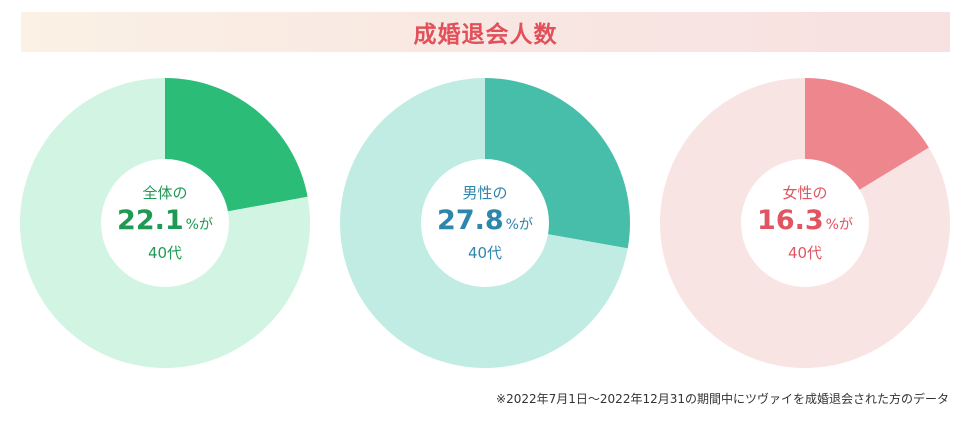 The image size is (965, 428). I want to click on percent-value: 22.1, so click(150, 220).